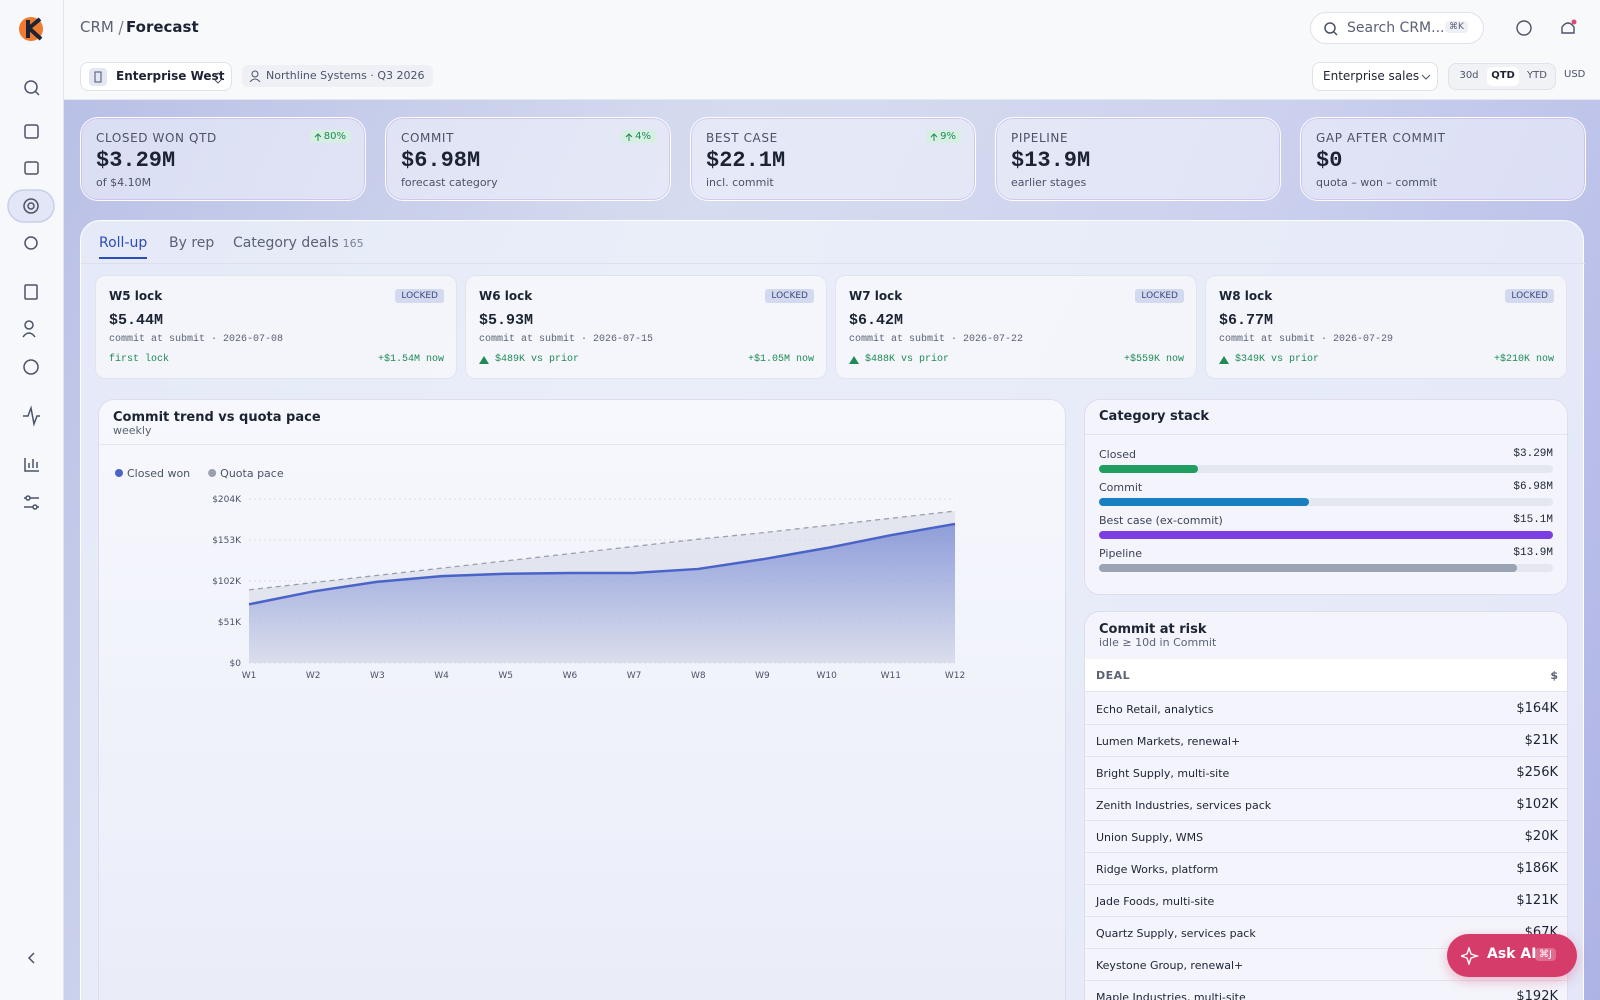 This screenshot has height=1000, width=1600. I want to click on table-header: DEAL $, so click(1326, 675).